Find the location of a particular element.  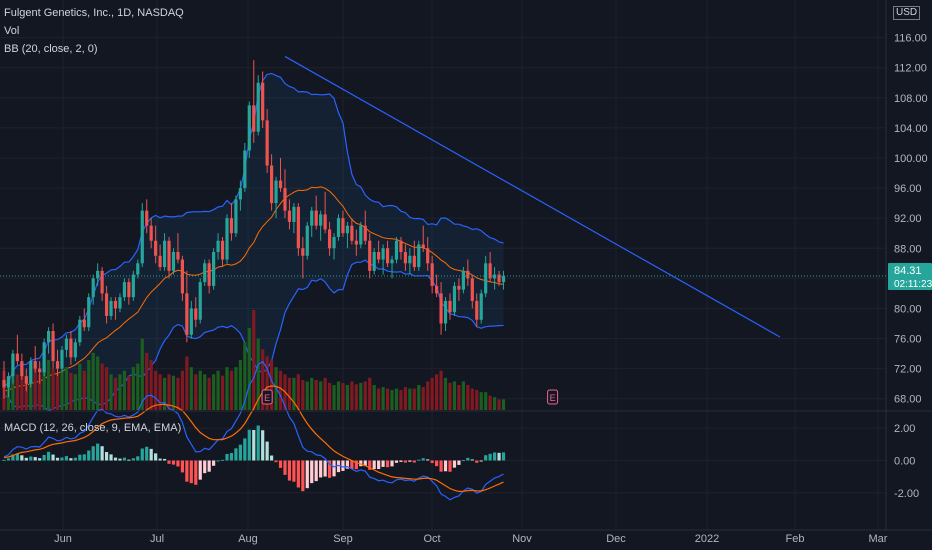

currency-button: USD is located at coordinates (907, 13).